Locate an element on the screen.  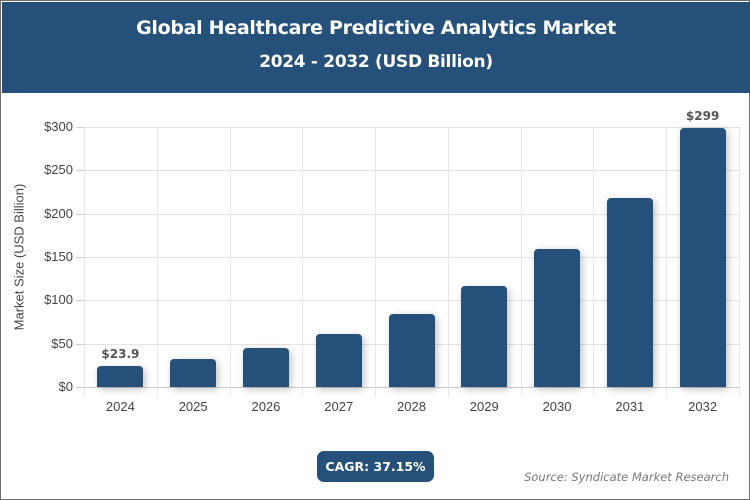
bar-2025 is located at coordinates (193, 372).